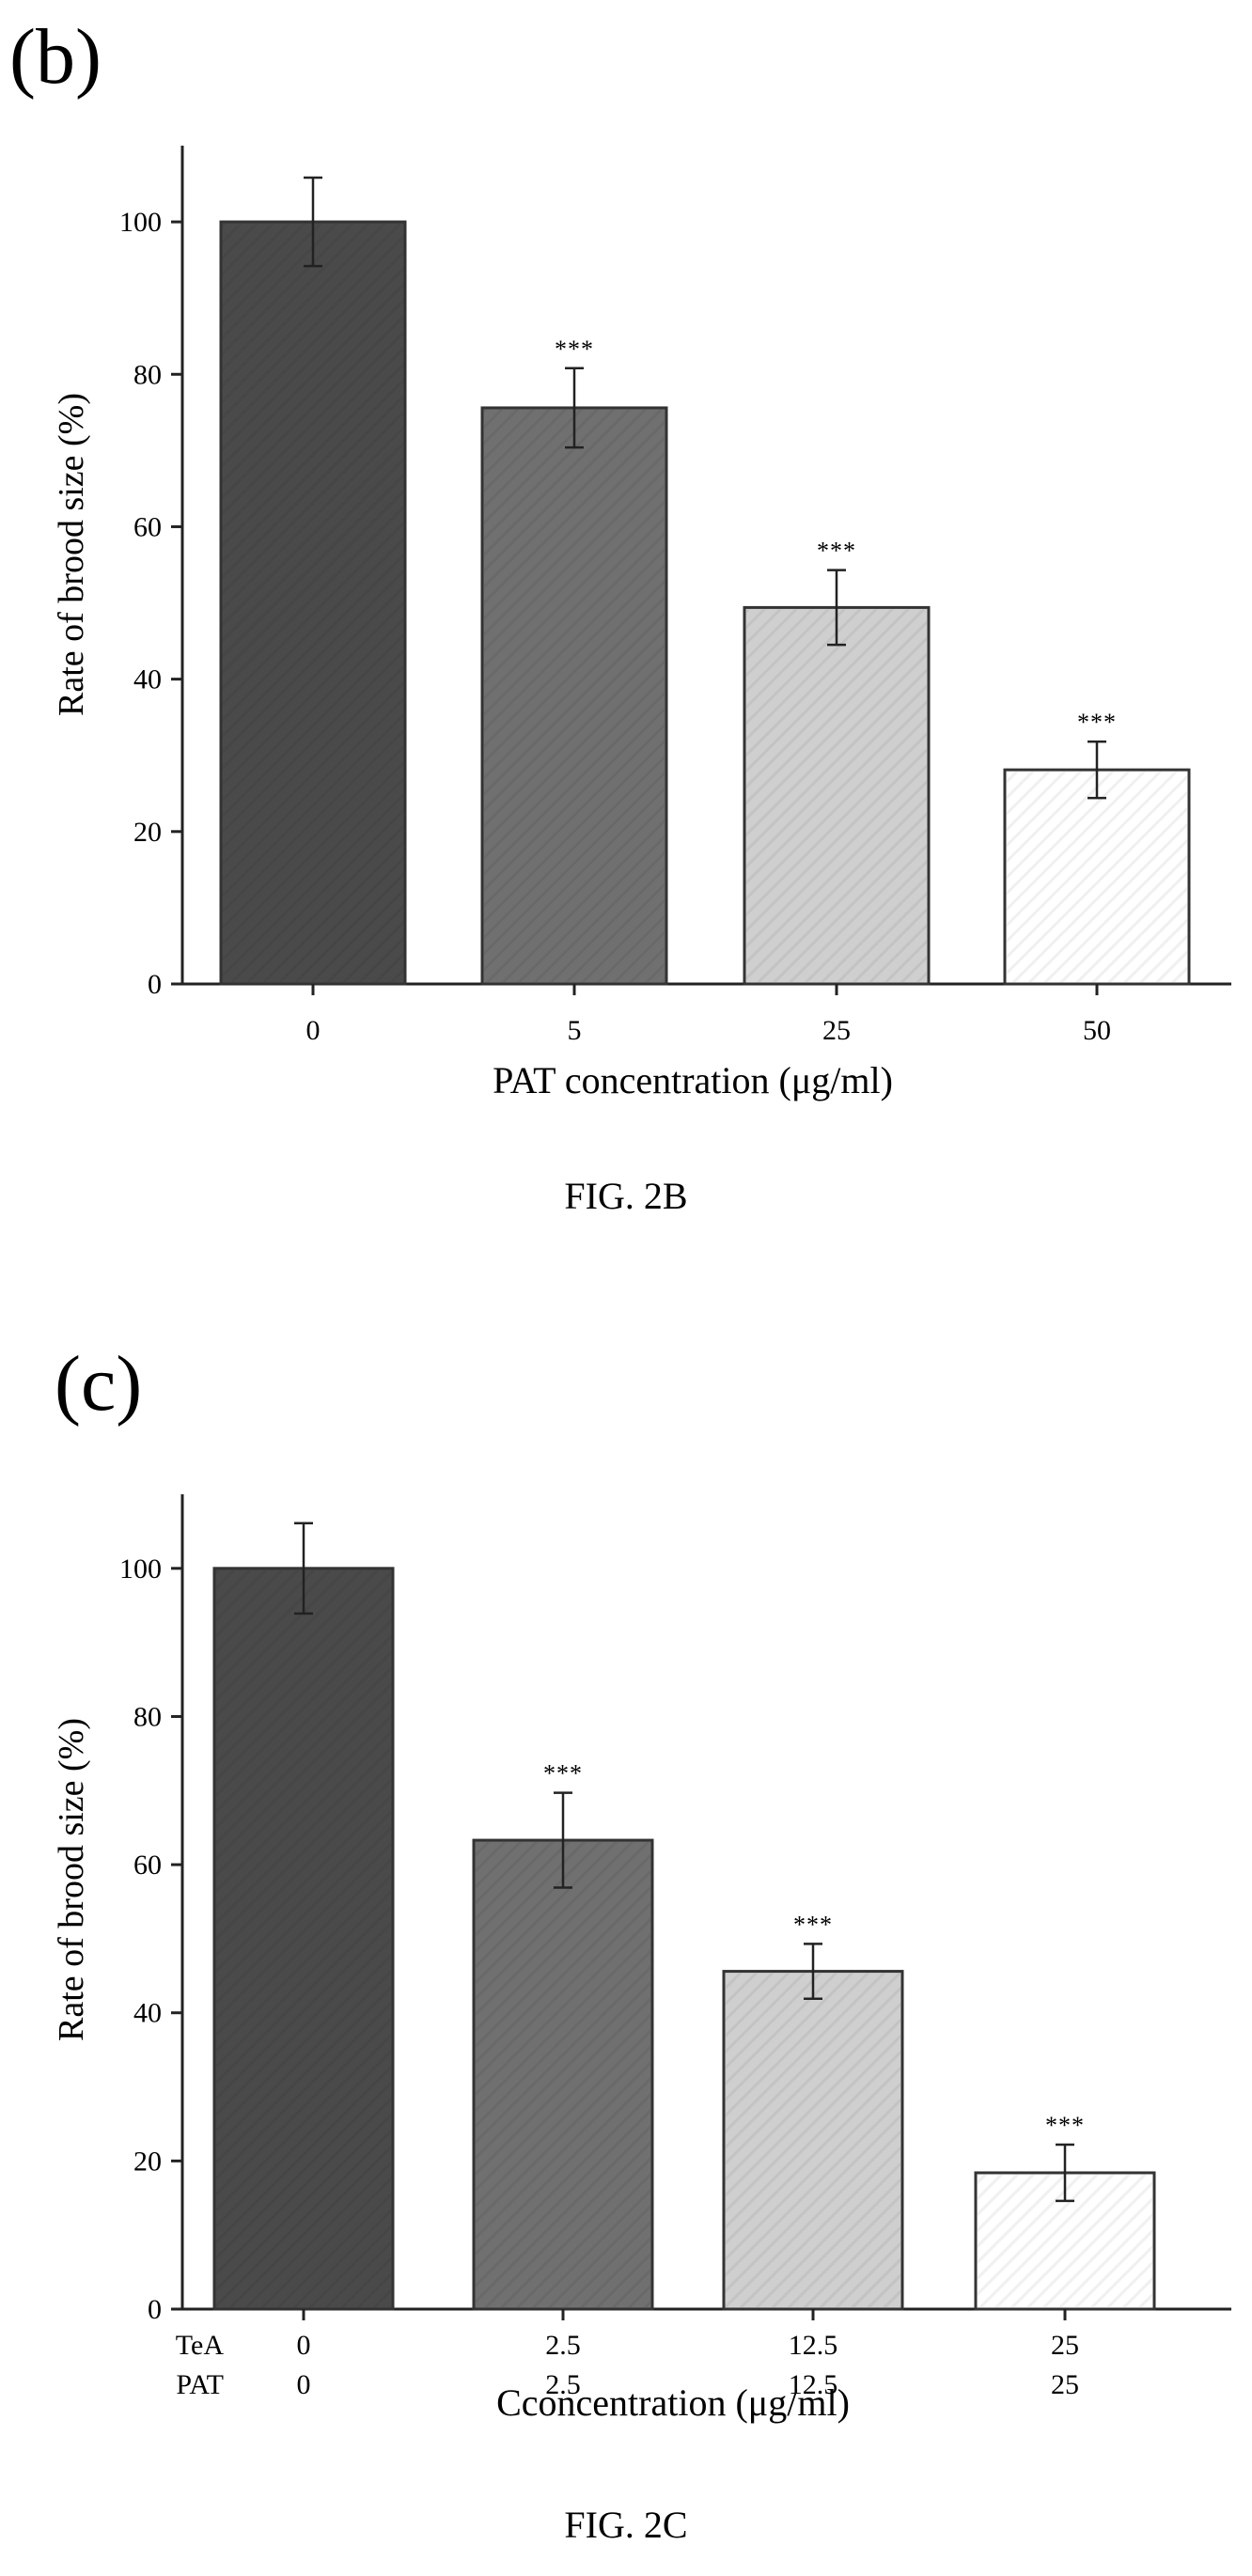 The width and height of the screenshot is (1252, 2576). I want to click on panel-c-y-tick-label: 20, so click(147, 2161).